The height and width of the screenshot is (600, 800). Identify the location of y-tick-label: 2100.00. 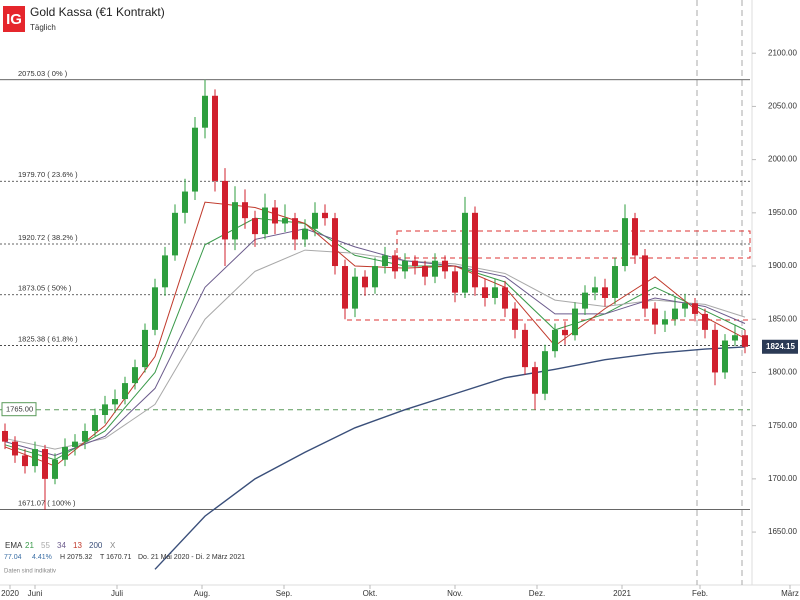
(782, 52).